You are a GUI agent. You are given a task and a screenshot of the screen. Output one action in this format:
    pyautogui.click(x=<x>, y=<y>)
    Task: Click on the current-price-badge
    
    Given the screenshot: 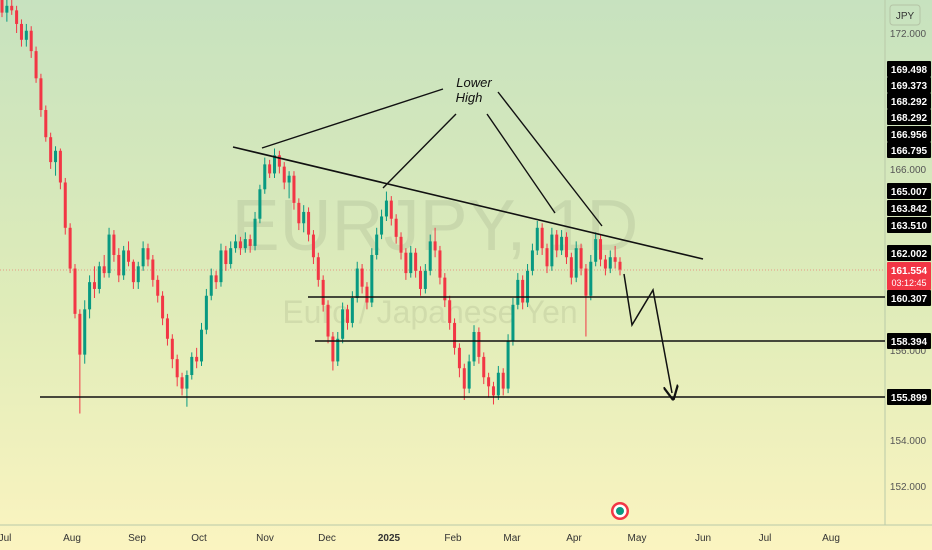 What is the action you would take?
    pyautogui.click(x=909, y=276)
    